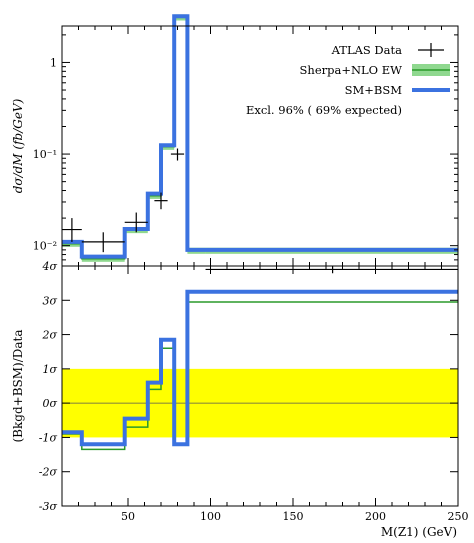 The image size is (474, 543). Describe the element at coordinates (128, 516) in the screenshot. I see `x-tick-label: 50` at that location.